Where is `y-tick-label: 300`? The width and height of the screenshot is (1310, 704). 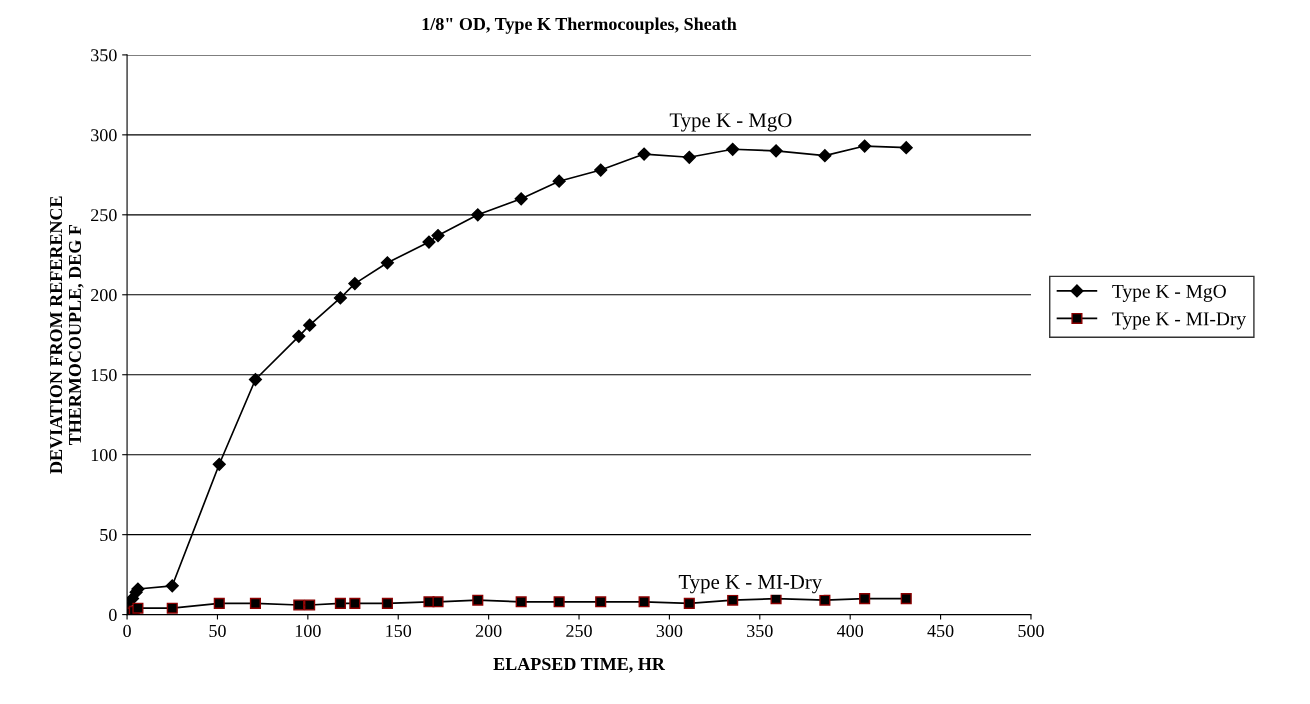 y-tick-label: 300 is located at coordinates (104, 135).